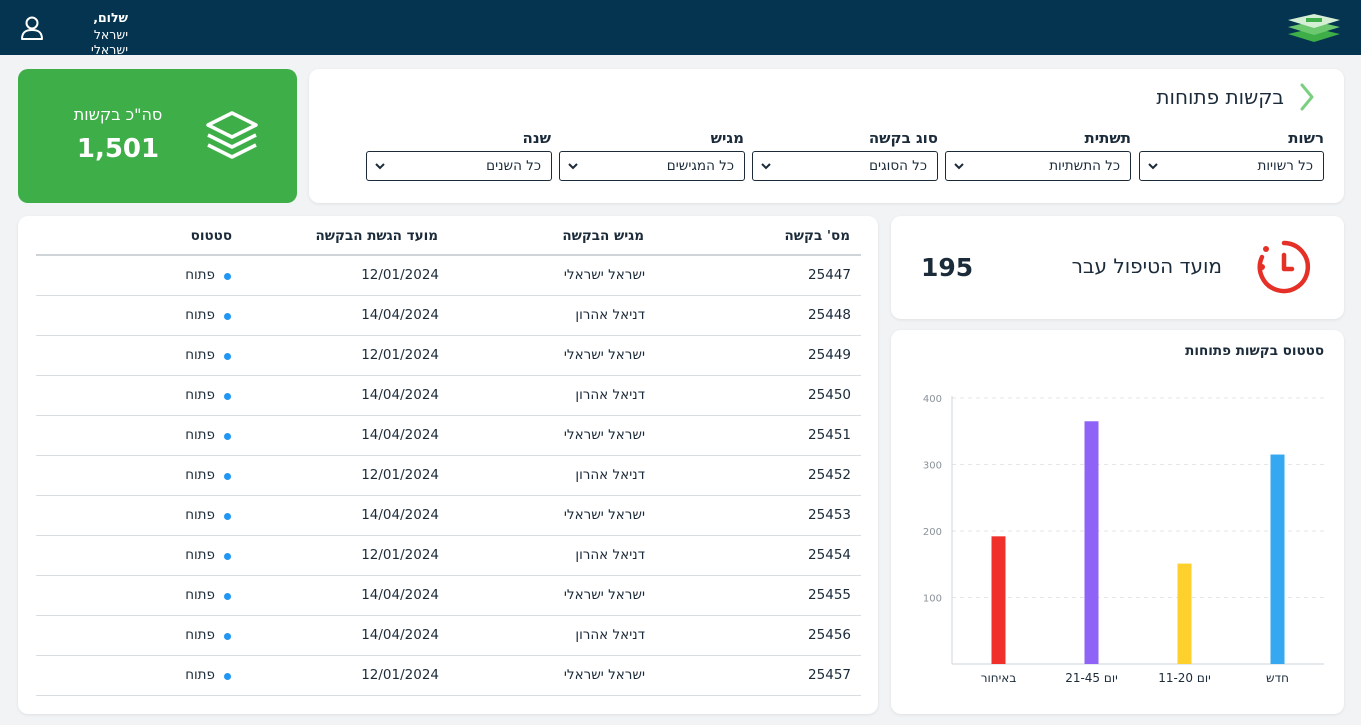 This screenshot has width=1361, height=725. I want to click on request-id: 25454, so click(829, 555).